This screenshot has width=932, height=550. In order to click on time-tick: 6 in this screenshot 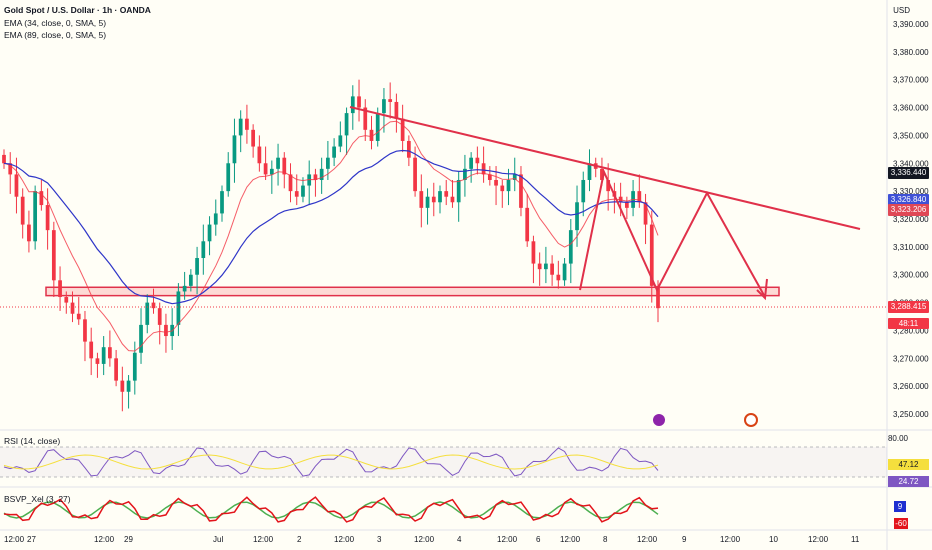, I will do `click(538, 539)`.